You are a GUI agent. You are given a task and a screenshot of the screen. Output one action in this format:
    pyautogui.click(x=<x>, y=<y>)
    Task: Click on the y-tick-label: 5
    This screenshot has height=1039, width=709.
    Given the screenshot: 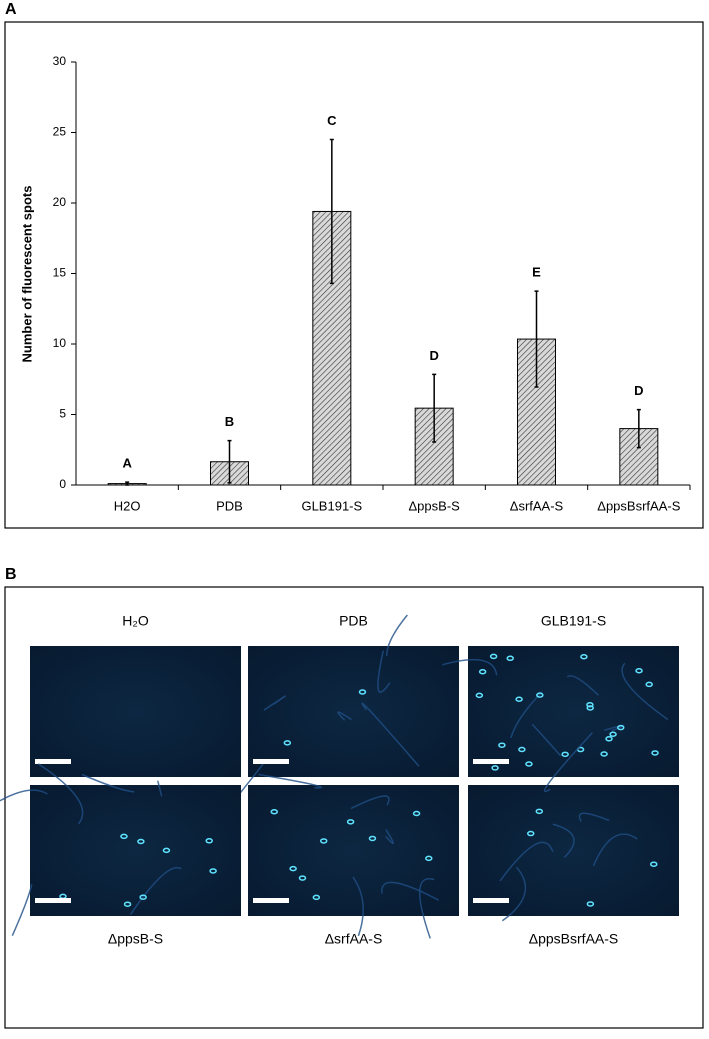 What is the action you would take?
    pyautogui.click(x=62, y=414)
    